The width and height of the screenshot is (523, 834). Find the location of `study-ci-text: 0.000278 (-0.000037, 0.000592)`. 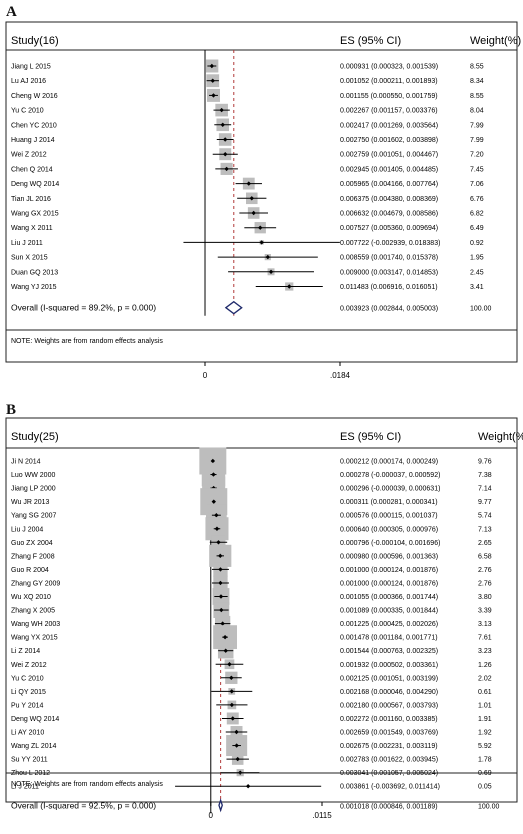

study-ci-text: 0.000278 (-0.000037, 0.000592) is located at coordinates (390, 475).